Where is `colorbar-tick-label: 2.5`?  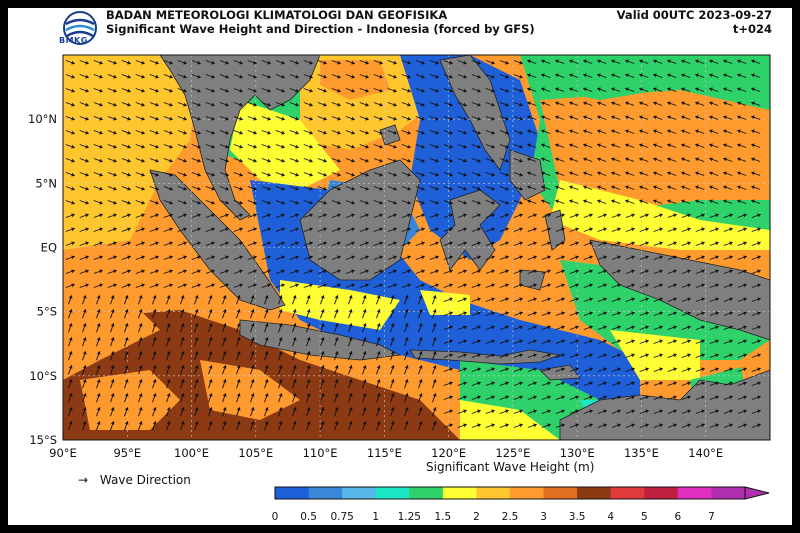 colorbar-tick-label: 2.5 is located at coordinates (510, 517).